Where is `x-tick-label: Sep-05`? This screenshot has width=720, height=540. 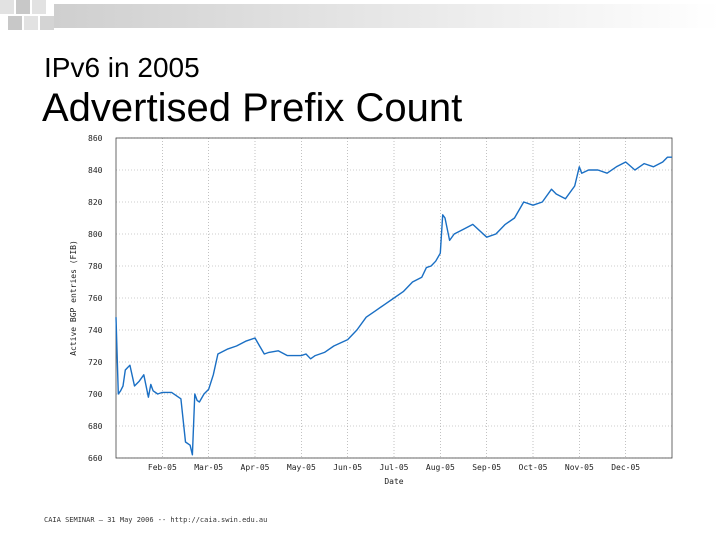
x-tick-label: Sep-05 is located at coordinates (486, 467).